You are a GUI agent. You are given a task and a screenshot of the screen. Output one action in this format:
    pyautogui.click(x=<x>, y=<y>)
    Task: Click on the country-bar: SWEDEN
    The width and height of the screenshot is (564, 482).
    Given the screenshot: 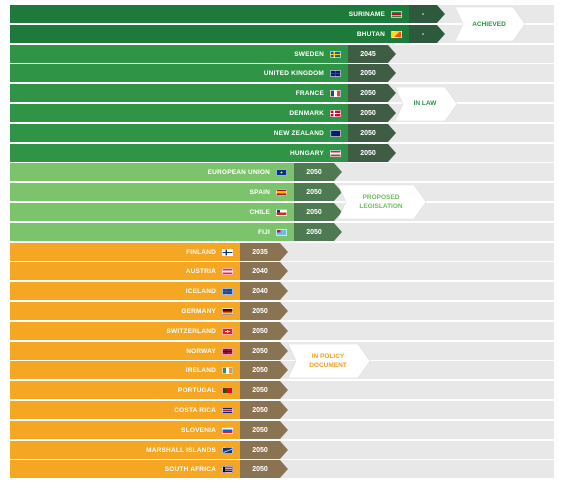 What is the action you would take?
    pyautogui.click(x=179, y=54)
    